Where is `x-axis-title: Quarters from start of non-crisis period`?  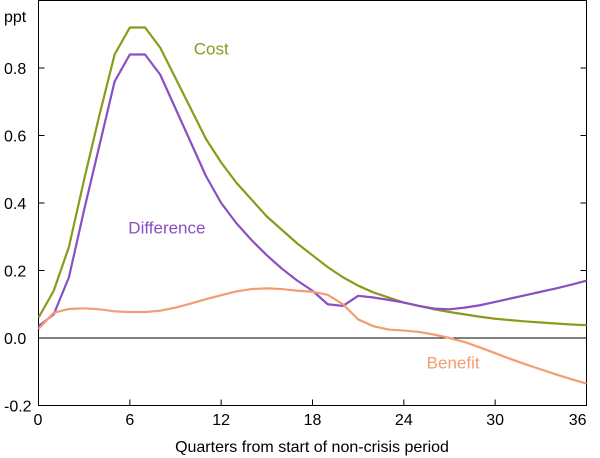
x-axis-title: Quarters from start of non-crisis period is located at coordinates (312, 447).